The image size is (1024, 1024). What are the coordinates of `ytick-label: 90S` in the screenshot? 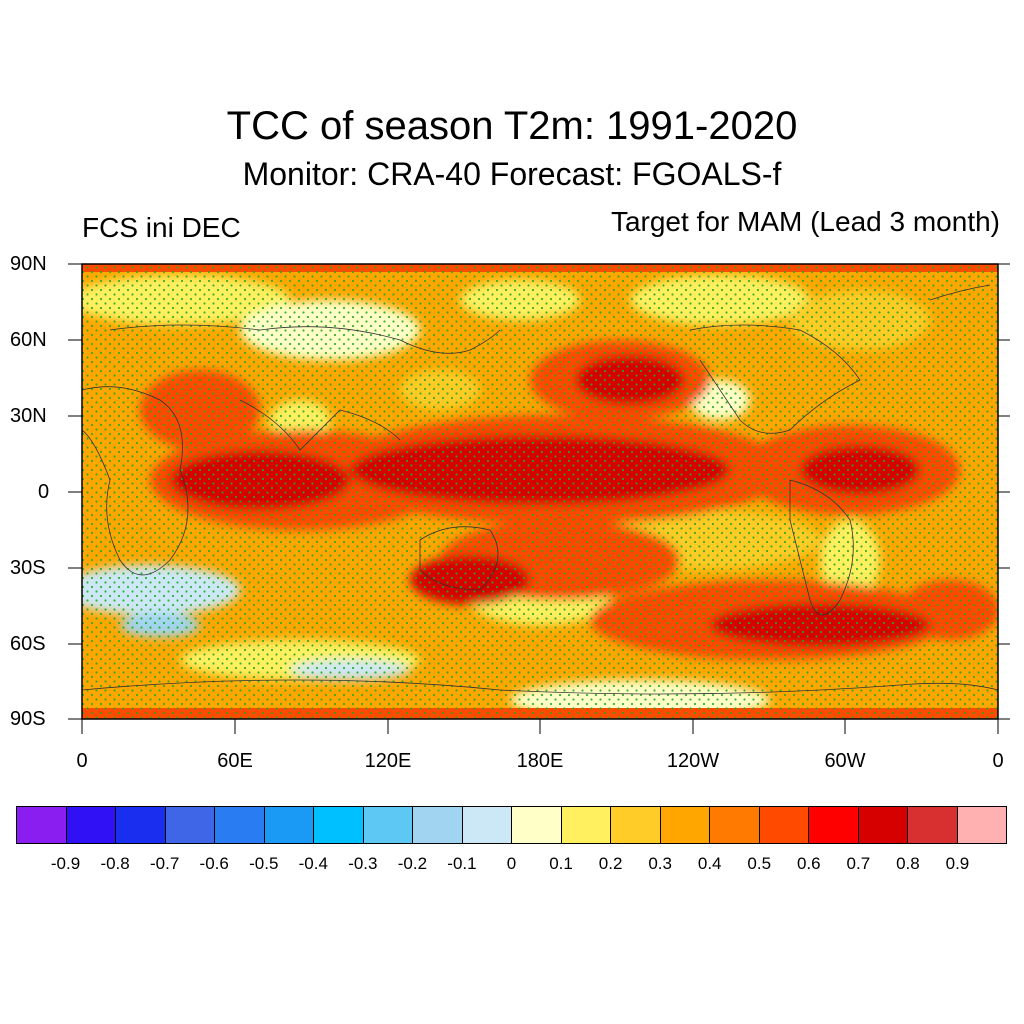 It's located at (28, 719).